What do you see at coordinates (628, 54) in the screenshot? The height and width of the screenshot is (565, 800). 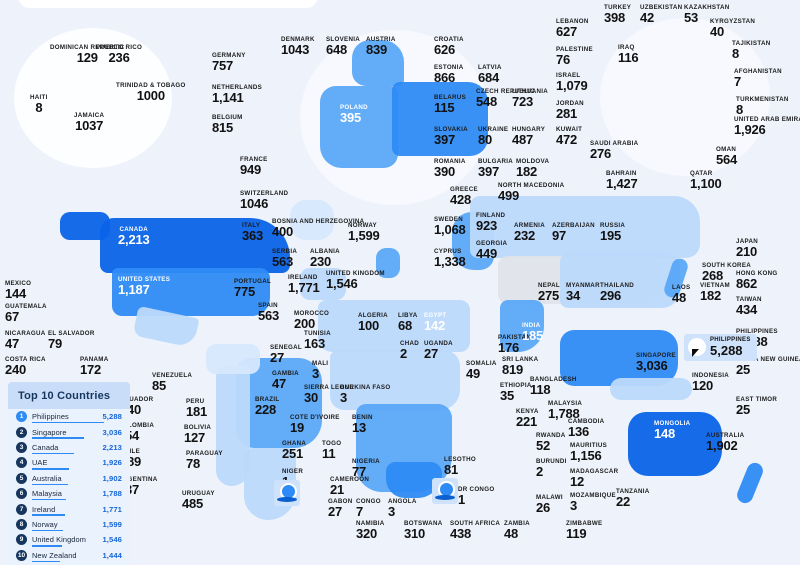 I see `label-iraq: IRAQ 116` at bounding box center [628, 54].